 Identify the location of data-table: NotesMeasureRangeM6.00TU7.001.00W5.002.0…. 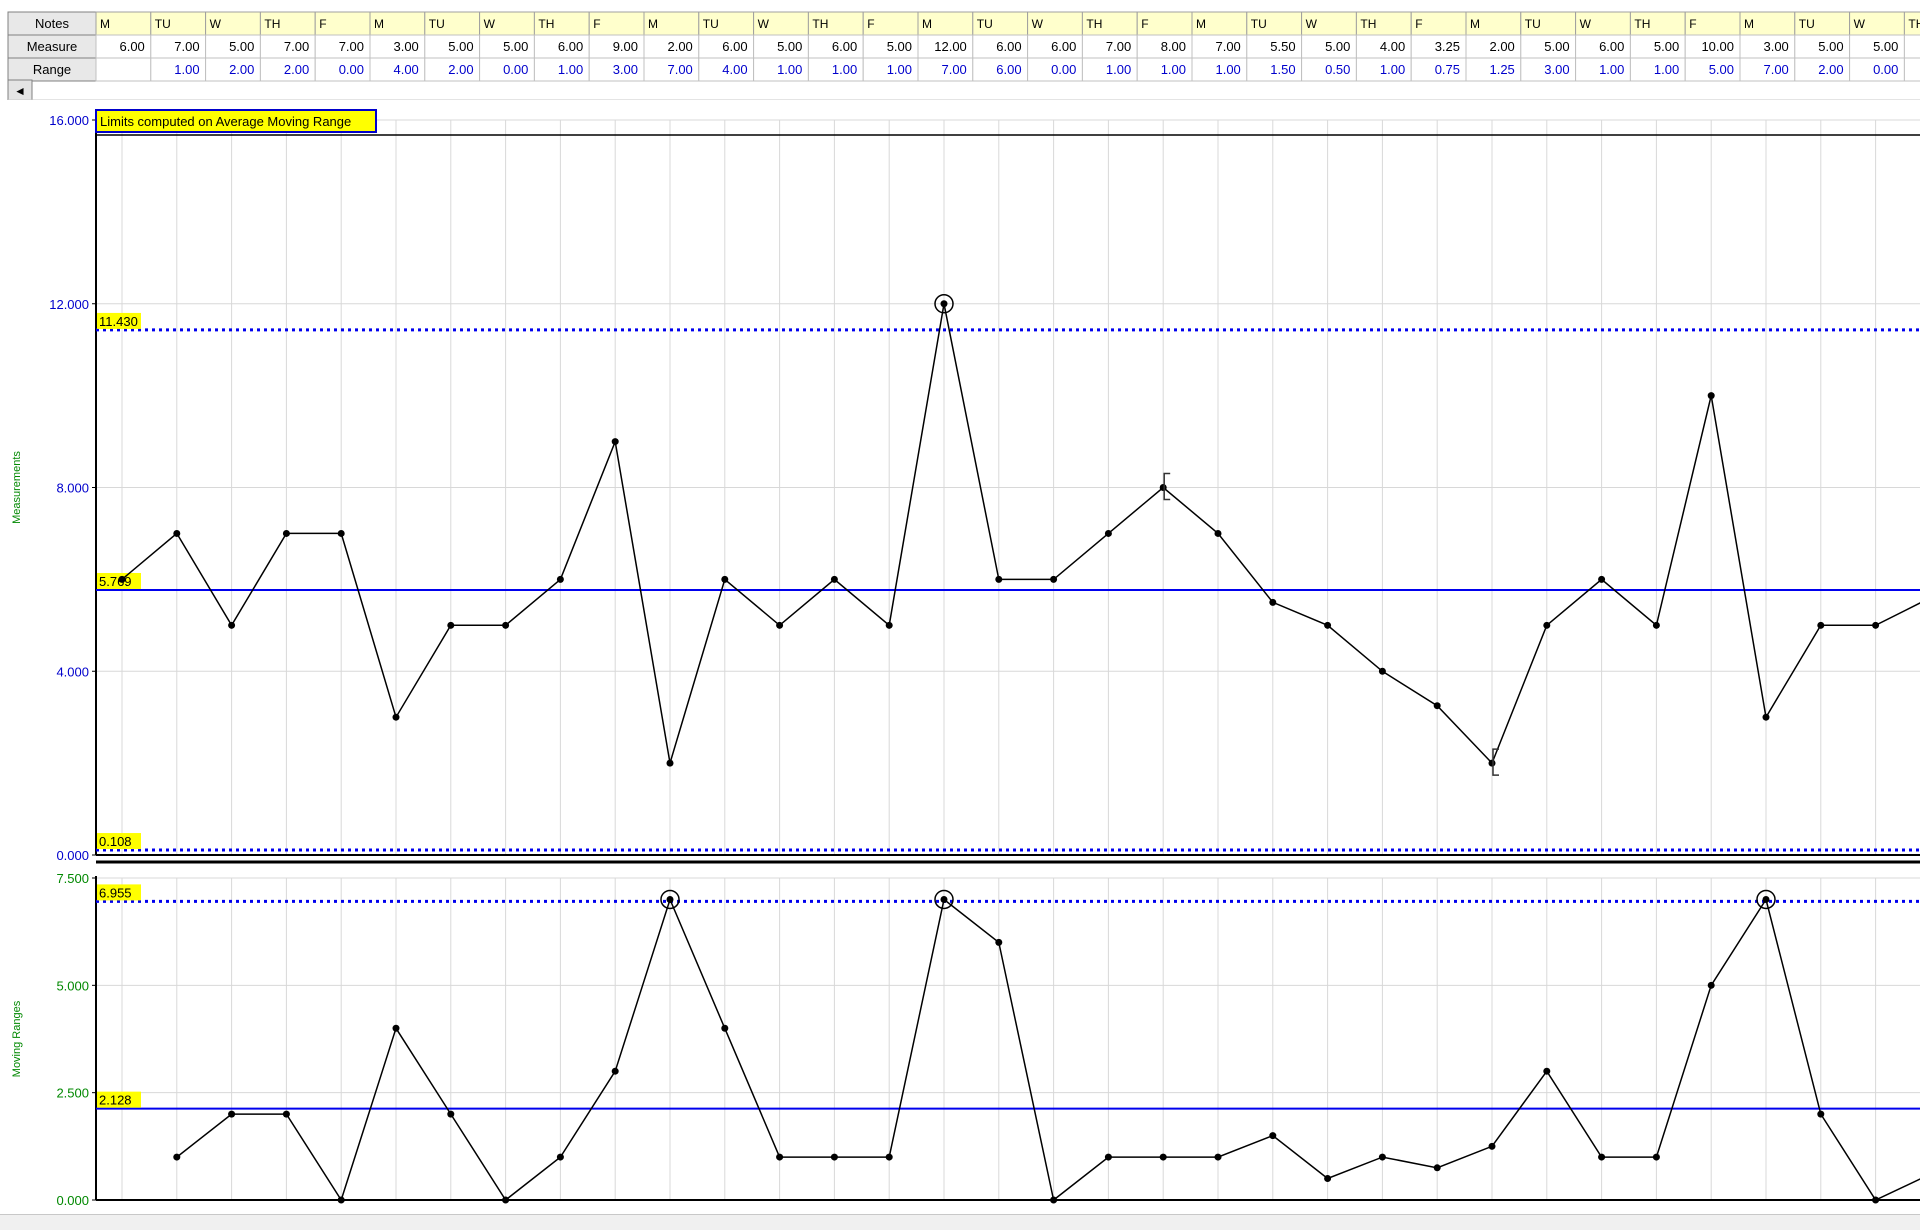
(960, 55).